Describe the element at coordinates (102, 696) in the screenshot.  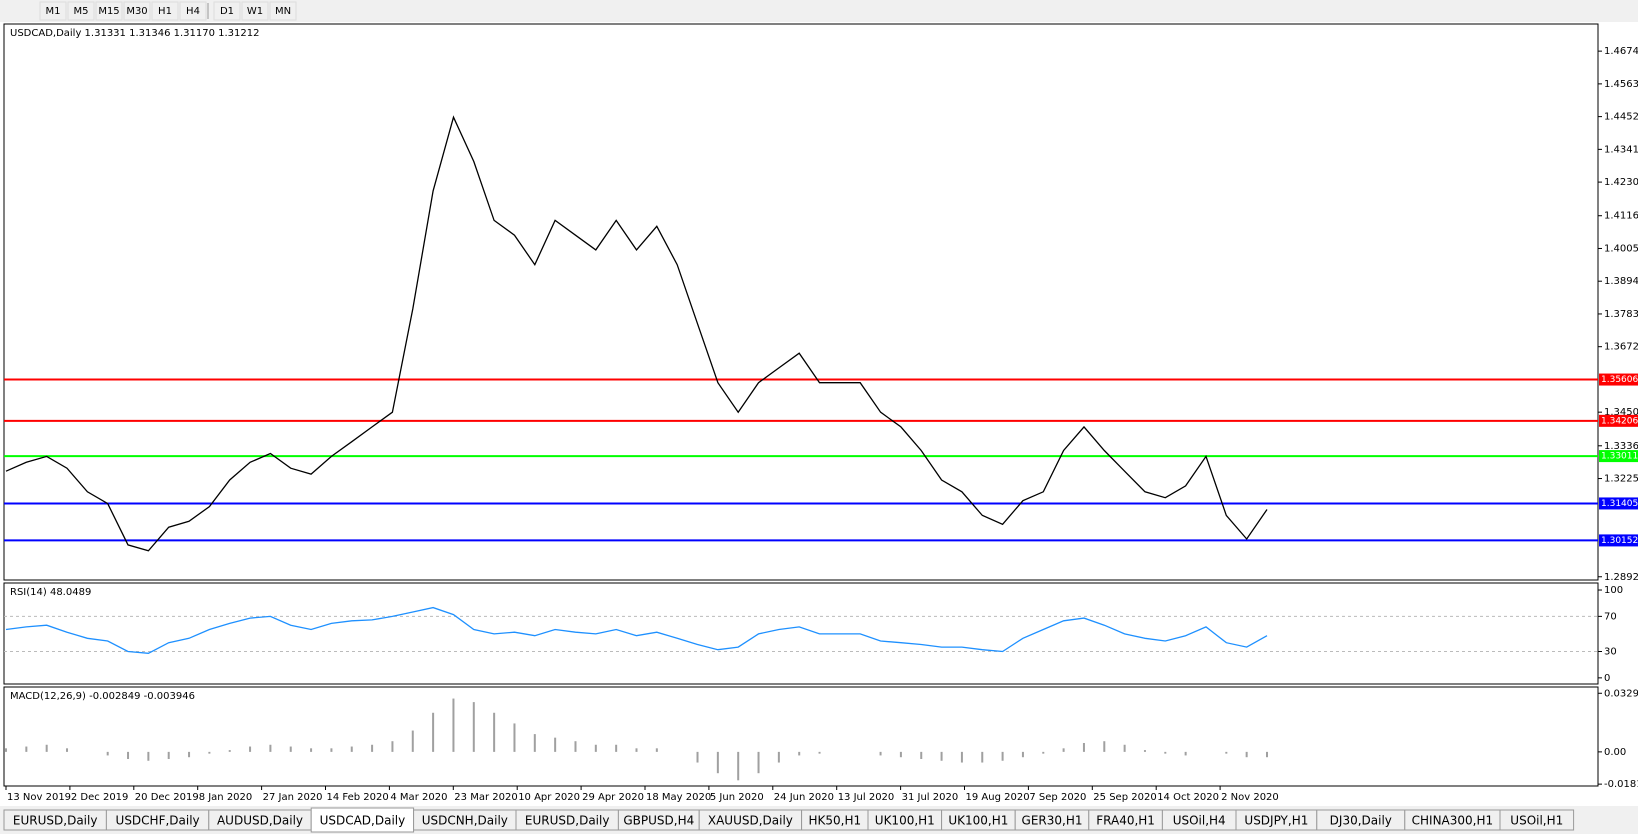
I see `pane-title: MACD(12,26,9) -0.002849 -0.003946` at that location.